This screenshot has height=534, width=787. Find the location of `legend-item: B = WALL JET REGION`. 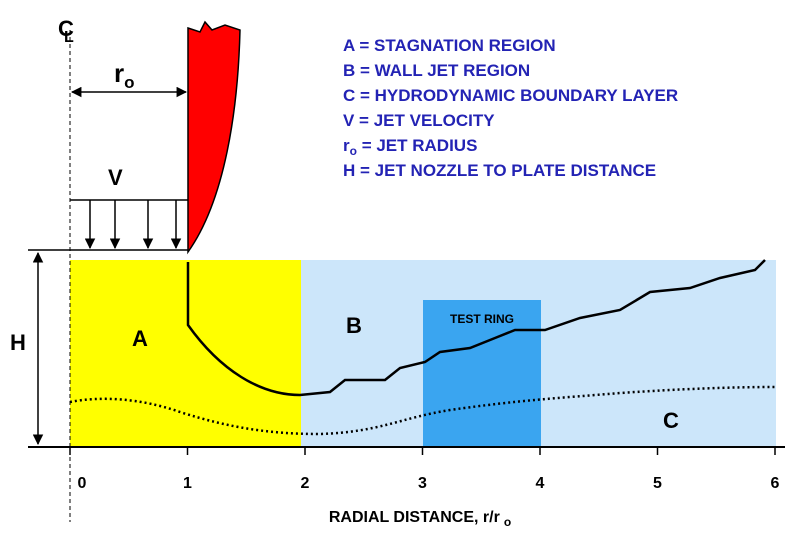

legend-item: B = WALL JET REGION is located at coordinates (436, 70).